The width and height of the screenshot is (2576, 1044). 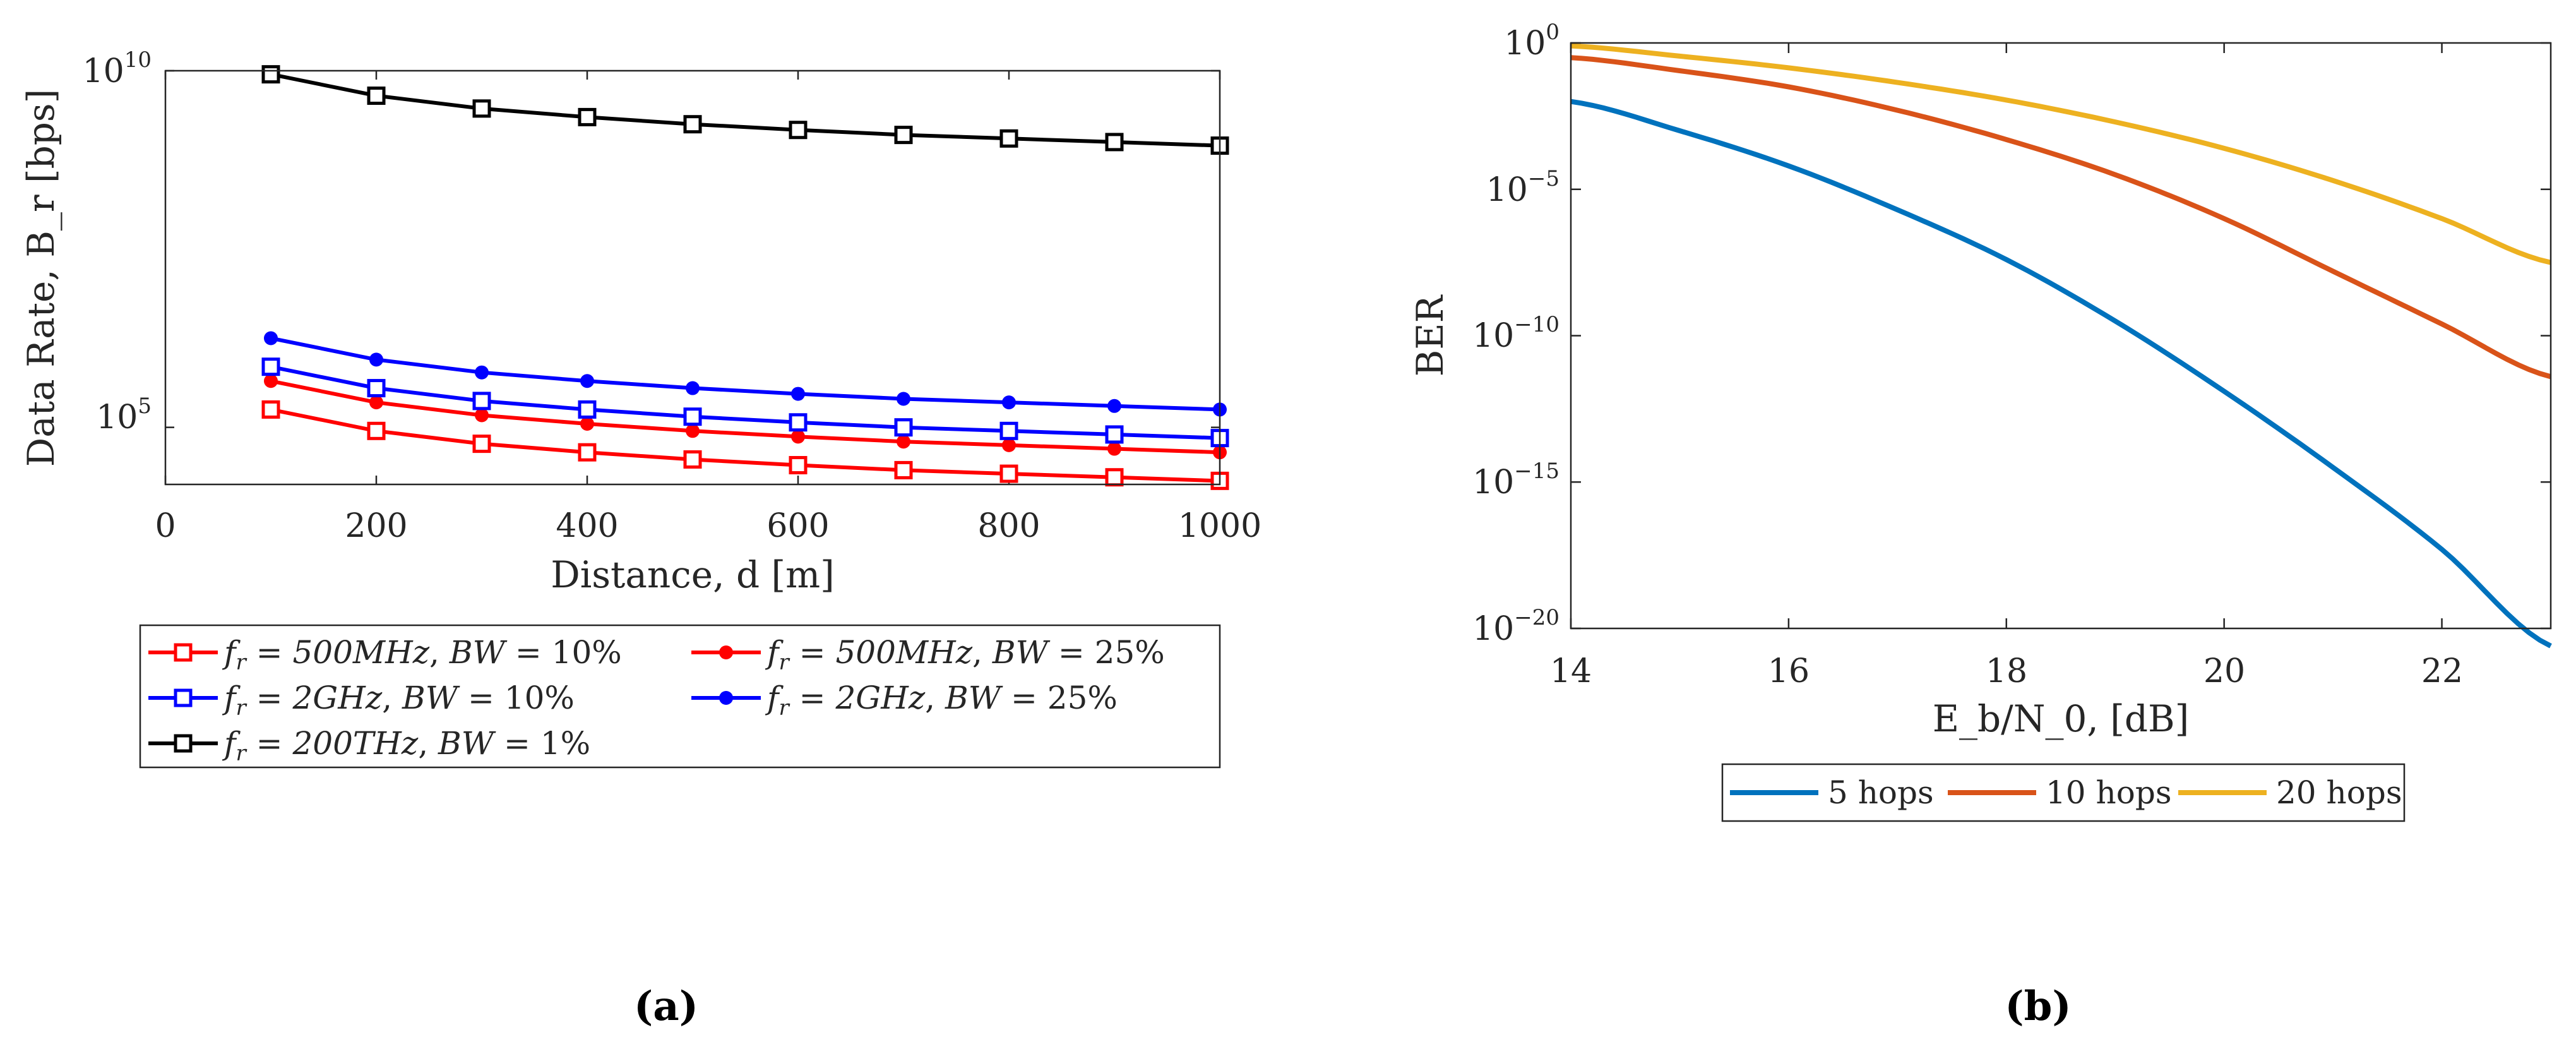 I want to click on legend-entry-2ghz-25: fr = 2GHz, BW = 25%, so click(x=904, y=700).